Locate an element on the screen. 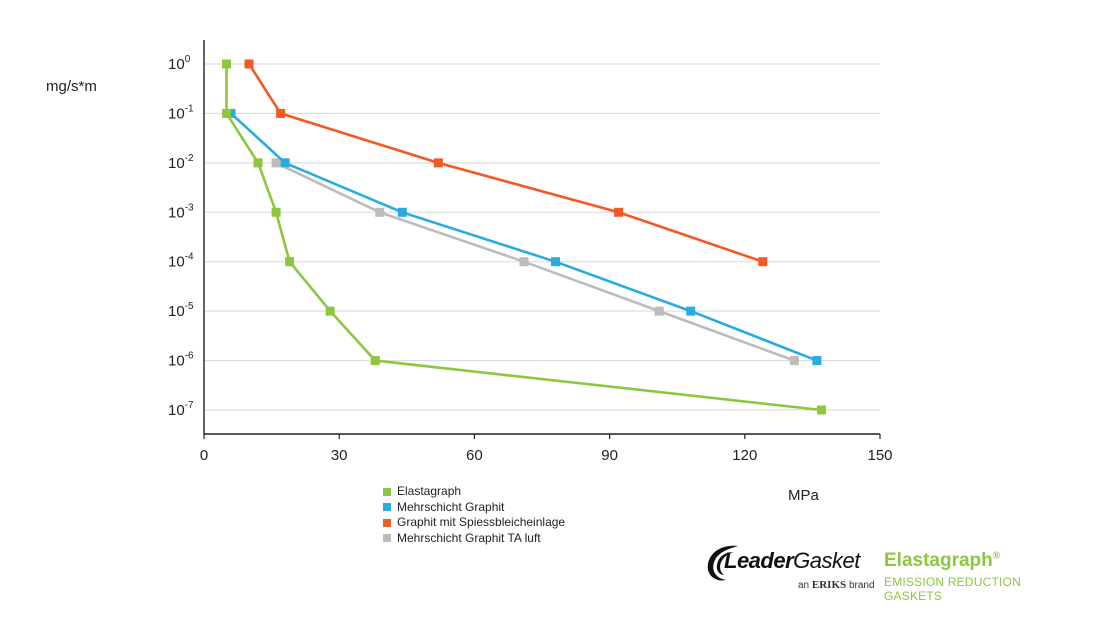 The width and height of the screenshot is (1100, 624). brand-leader: Leader is located at coordinates (759, 560).